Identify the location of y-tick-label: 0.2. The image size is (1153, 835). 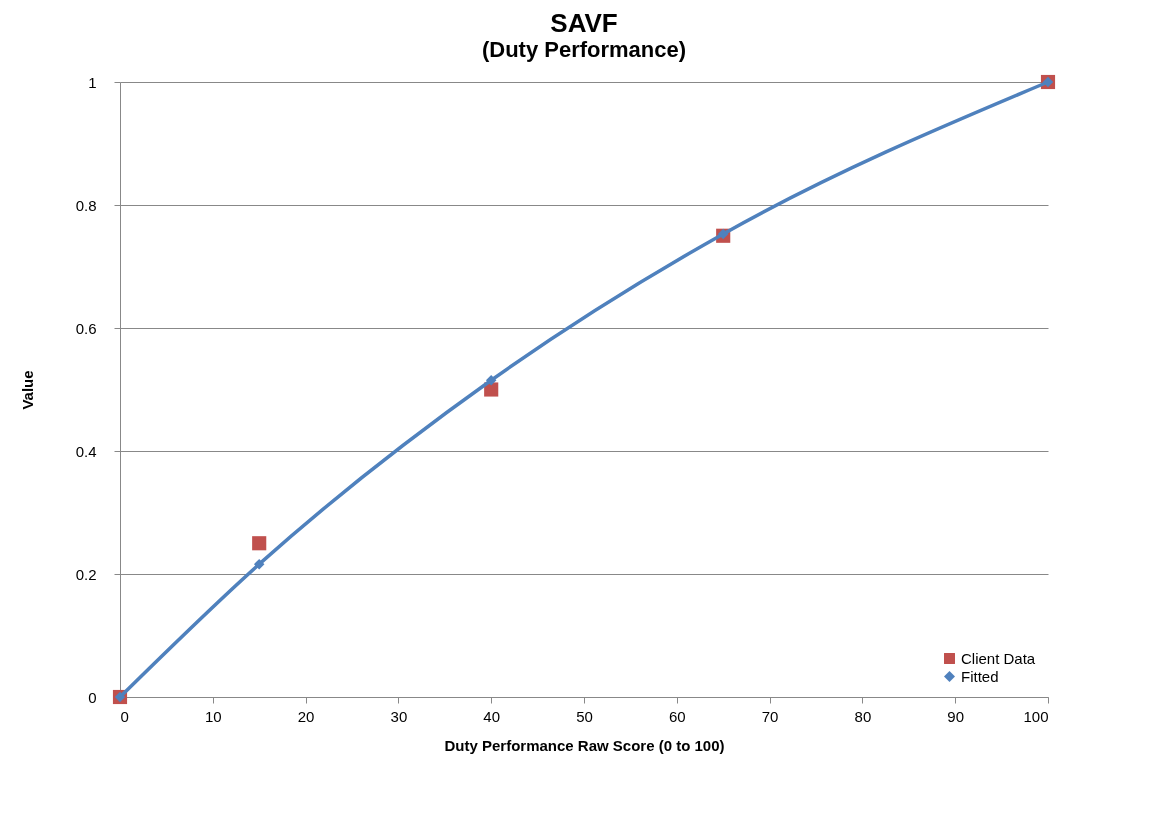
(86, 574).